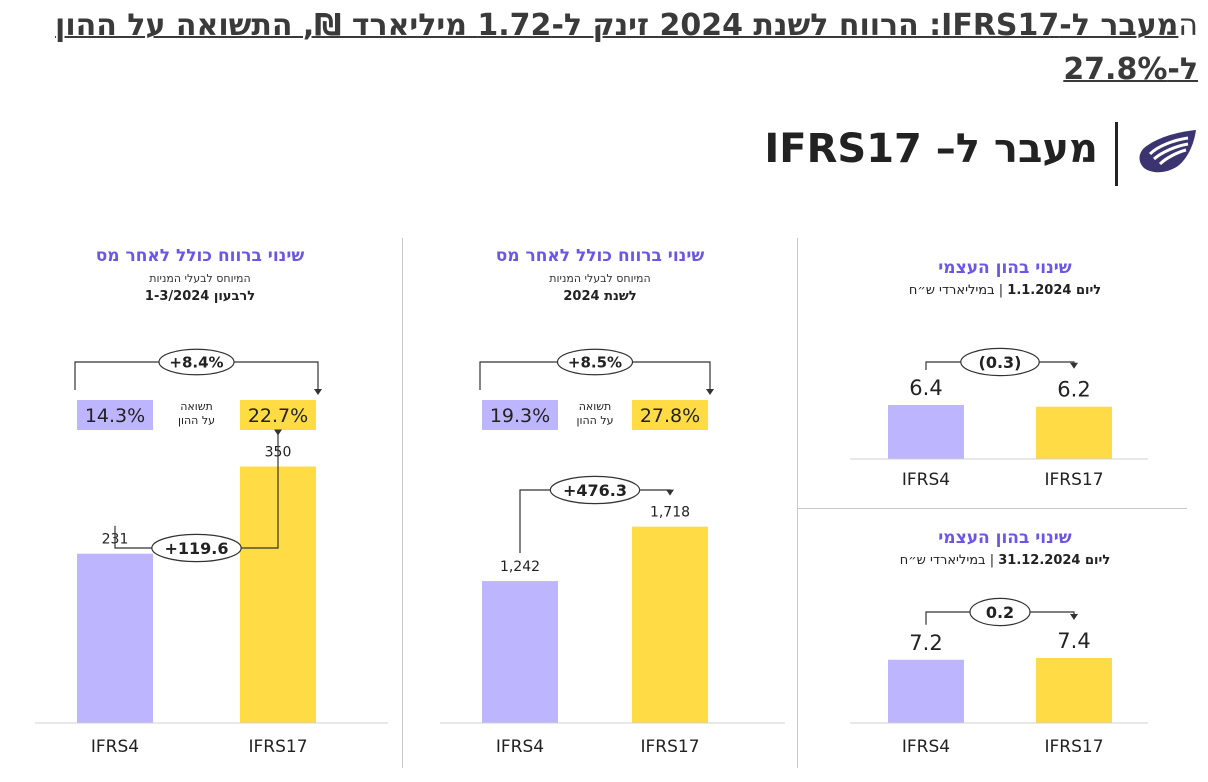 The image size is (1208, 782). Describe the element at coordinates (1005, 538) in the screenshot. I see `equity-end-title: שינוי בהון העצמי` at that location.